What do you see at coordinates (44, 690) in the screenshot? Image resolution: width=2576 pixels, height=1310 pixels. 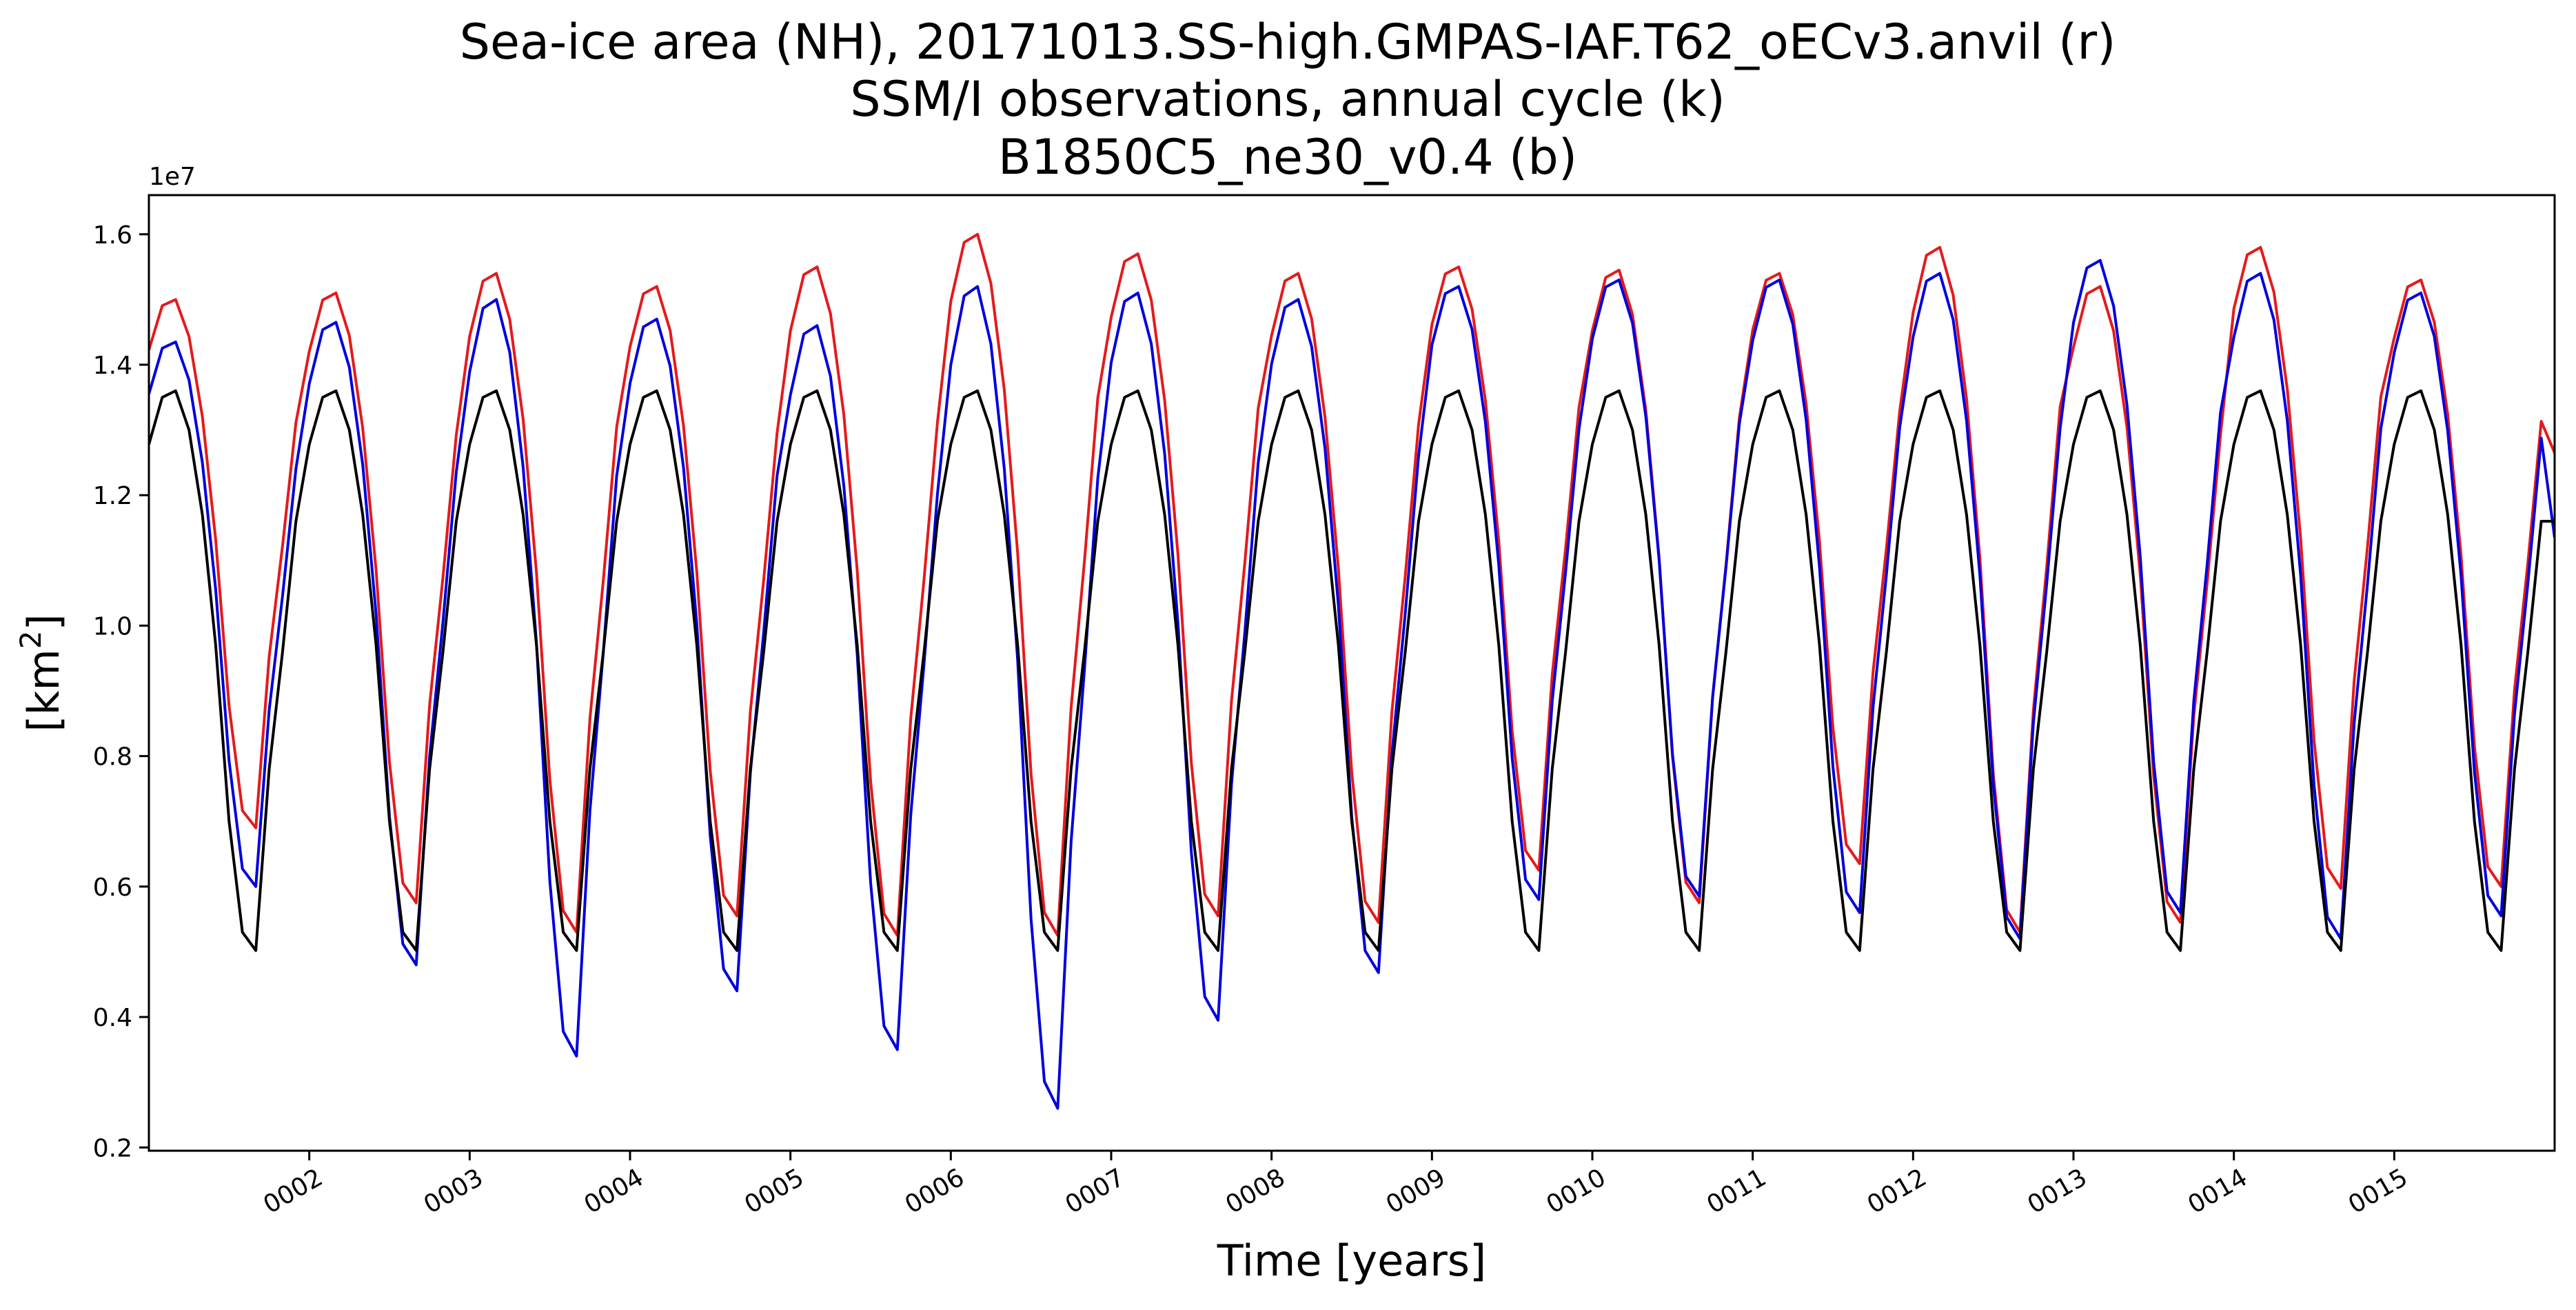 I see `y-axis-label-base: [km` at bounding box center [44, 690].